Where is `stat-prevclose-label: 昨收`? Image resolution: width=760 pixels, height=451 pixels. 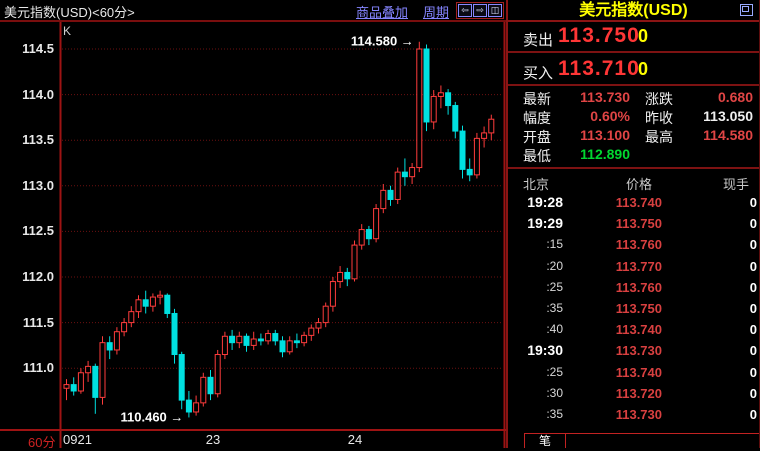 stat-prevclose-label: 昨收 is located at coordinates (659, 118).